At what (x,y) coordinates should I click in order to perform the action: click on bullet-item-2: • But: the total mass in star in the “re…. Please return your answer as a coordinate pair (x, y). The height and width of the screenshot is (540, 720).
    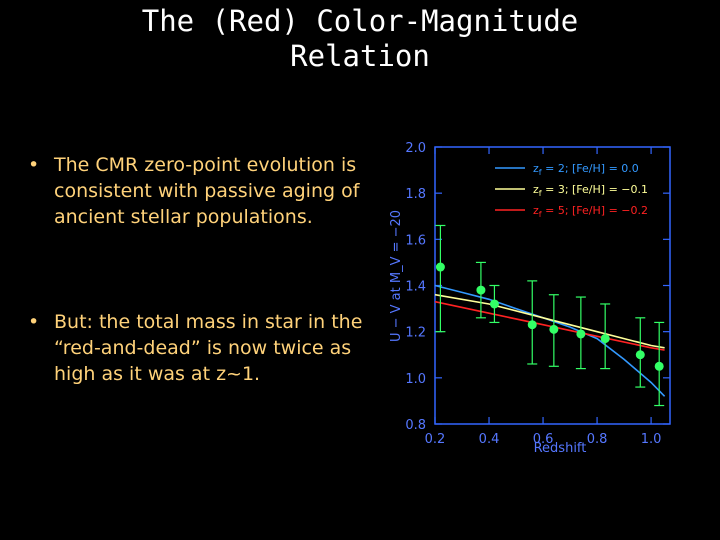
    Looking at the image, I should click on (203, 348).